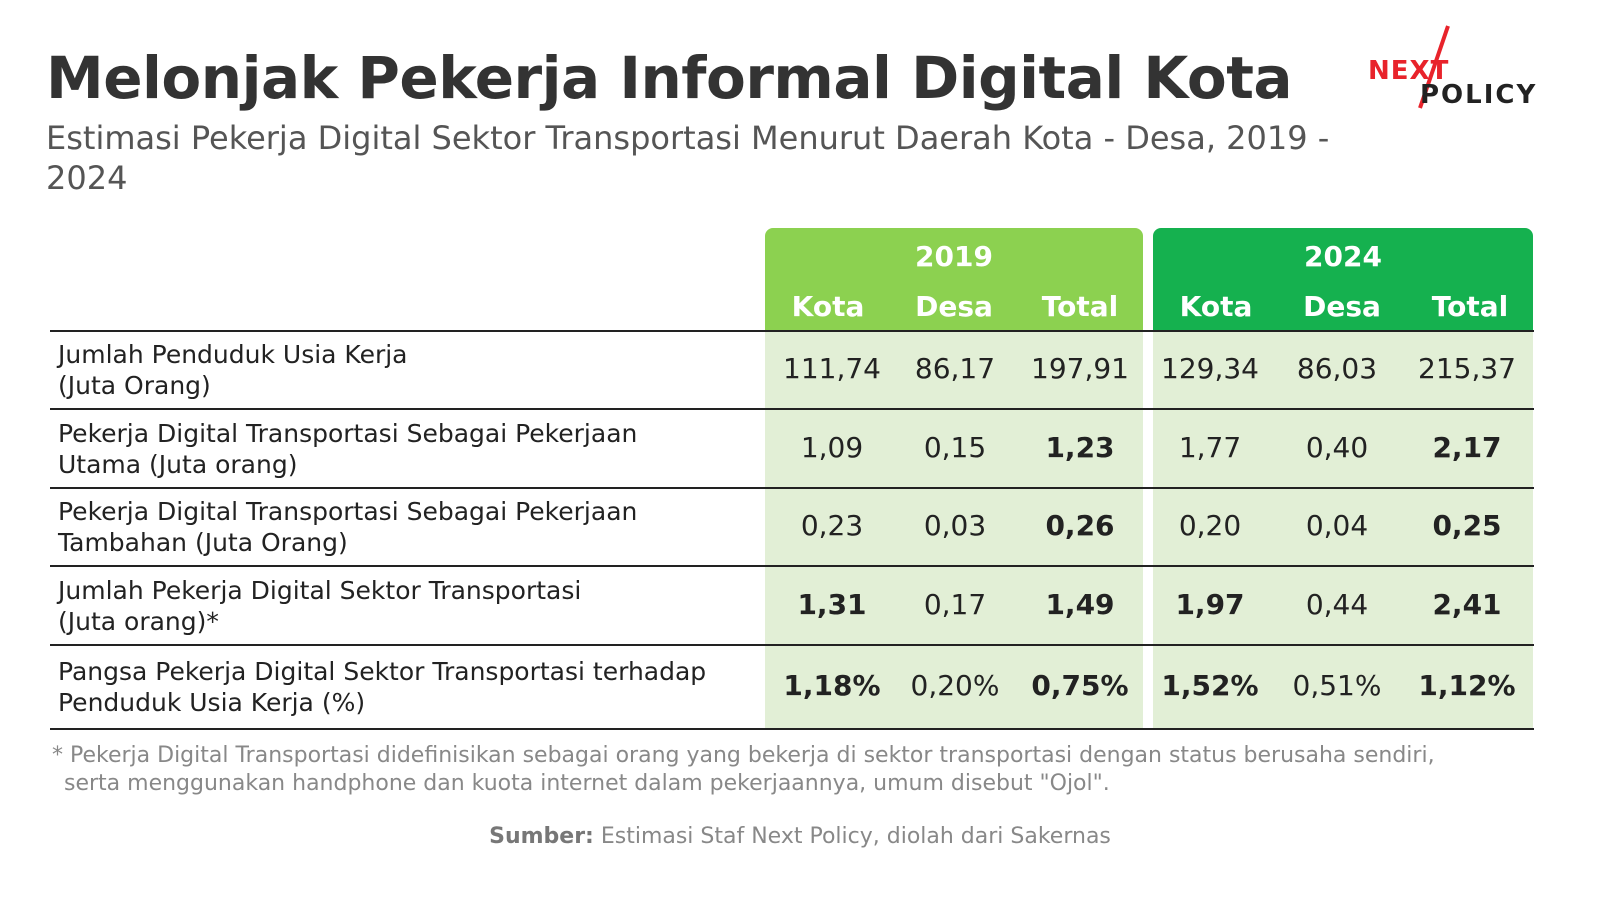 The width and height of the screenshot is (1600, 899). What do you see at coordinates (233, 354) in the screenshot?
I see `row-label-line: Jumlah Penduduk Usia Kerja` at bounding box center [233, 354].